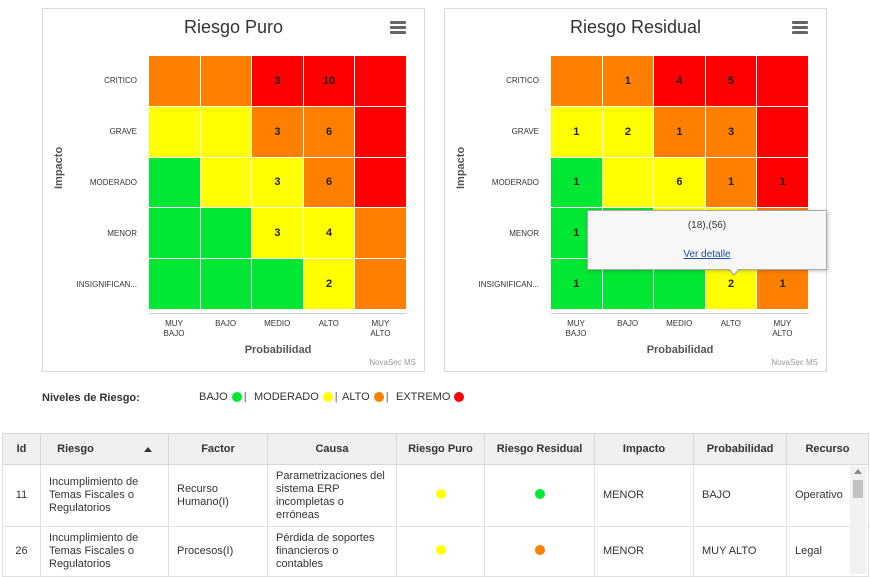 The width and height of the screenshot is (870, 577). Describe the element at coordinates (104, 449) in the screenshot. I see `col-header-riesgo: Riesgo` at that location.